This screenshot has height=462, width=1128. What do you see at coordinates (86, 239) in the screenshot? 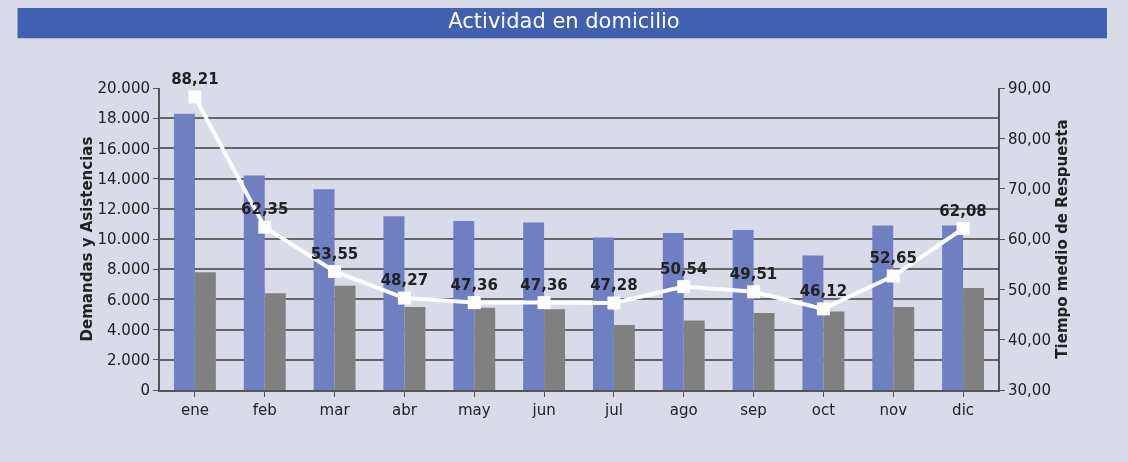
I see `y-axis-title: Demandas y Asistencias` at bounding box center [86, 239].